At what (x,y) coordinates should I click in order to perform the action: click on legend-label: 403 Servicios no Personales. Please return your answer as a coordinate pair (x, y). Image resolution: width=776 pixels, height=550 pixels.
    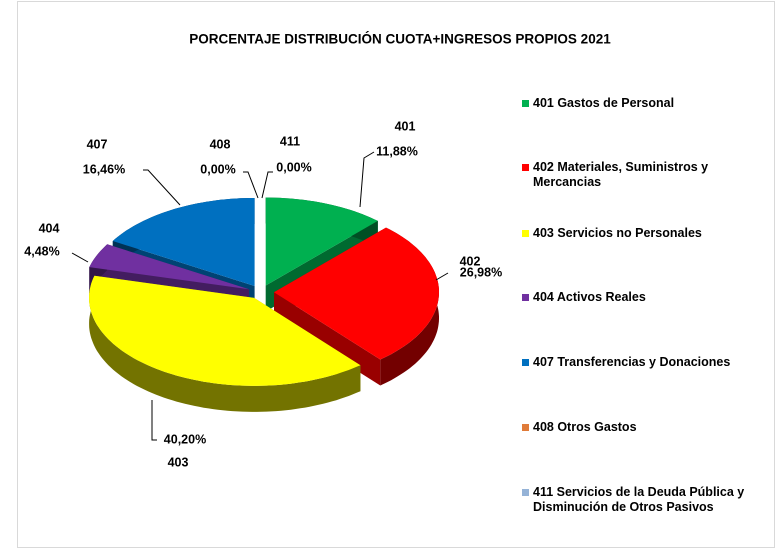
    Looking at the image, I should click on (617, 233).